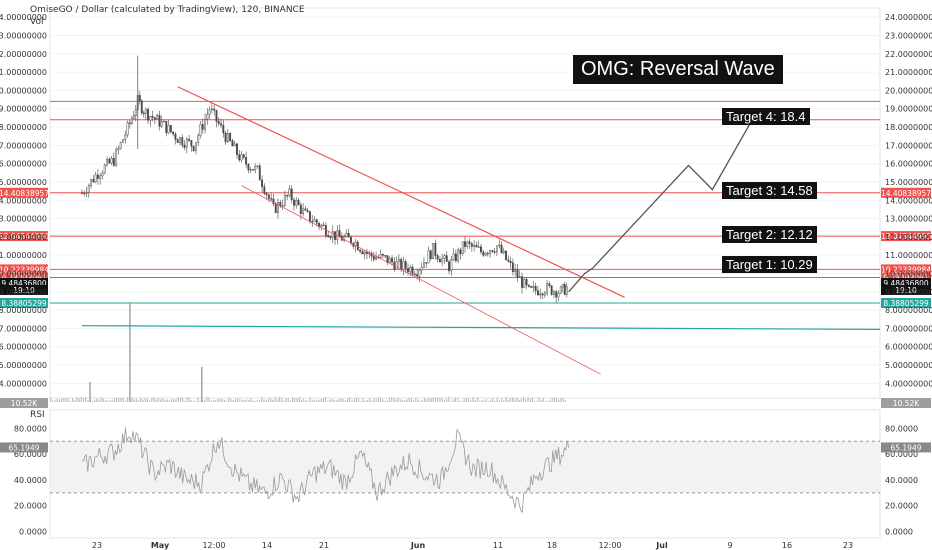  I want to click on y-tick-label-right: 15.00000000, so click(908, 182).